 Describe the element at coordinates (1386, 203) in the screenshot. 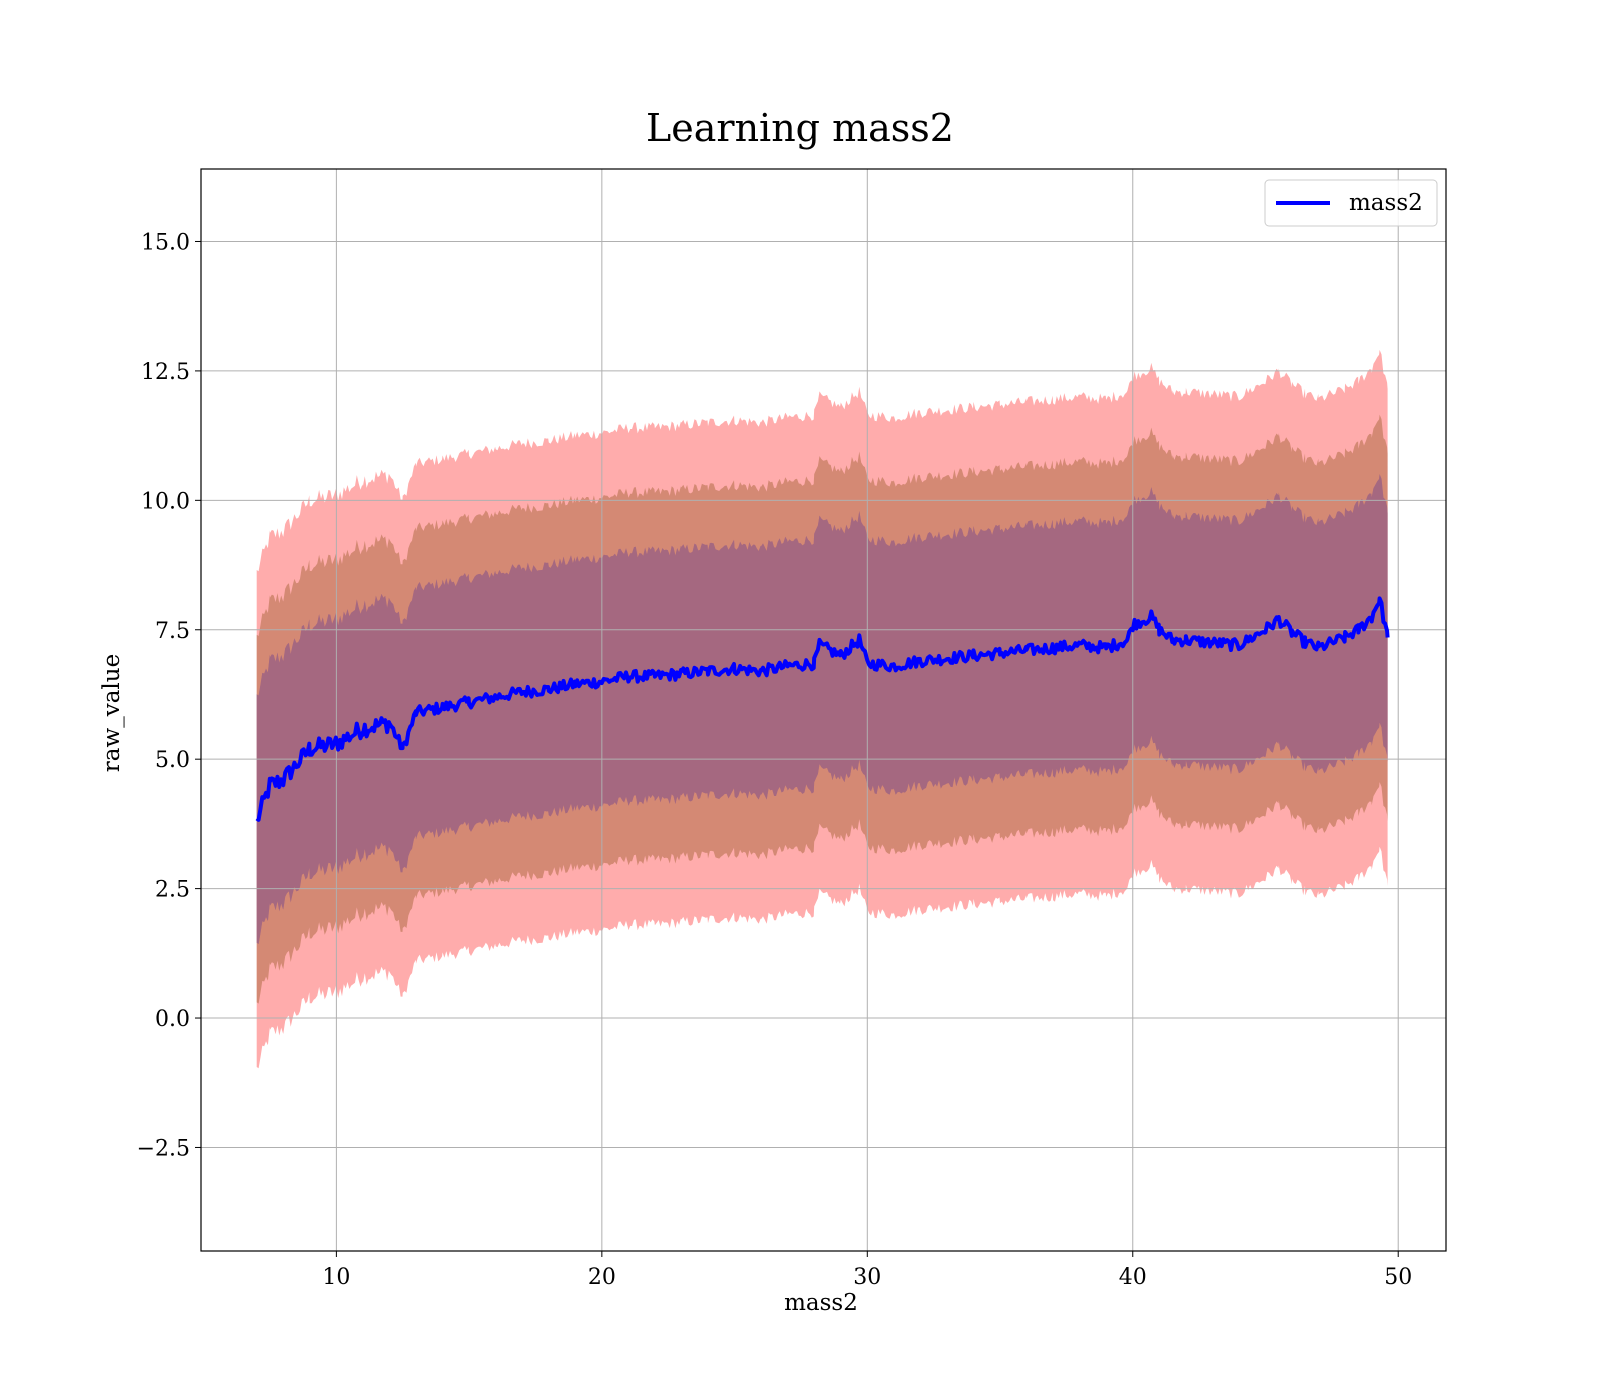

I see `legend-label-mass2: mass2` at that location.